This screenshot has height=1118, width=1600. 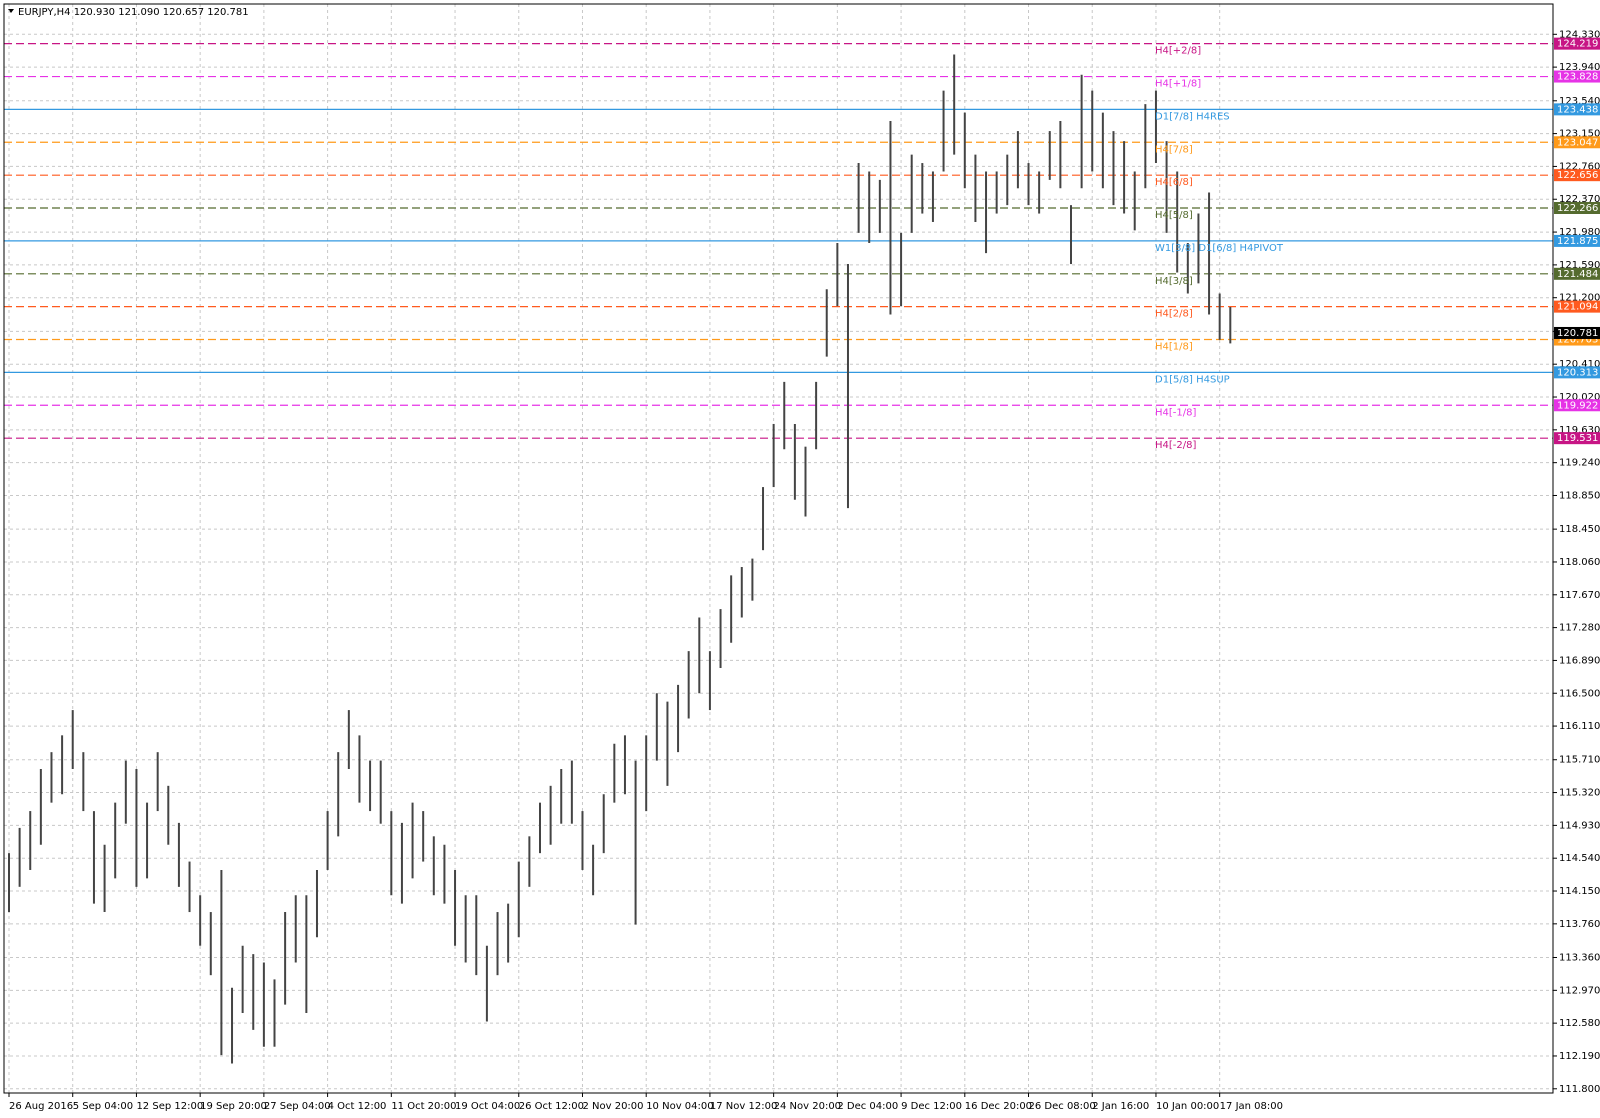 I want to click on y-tick-label: 113.360, so click(x=1579, y=958).